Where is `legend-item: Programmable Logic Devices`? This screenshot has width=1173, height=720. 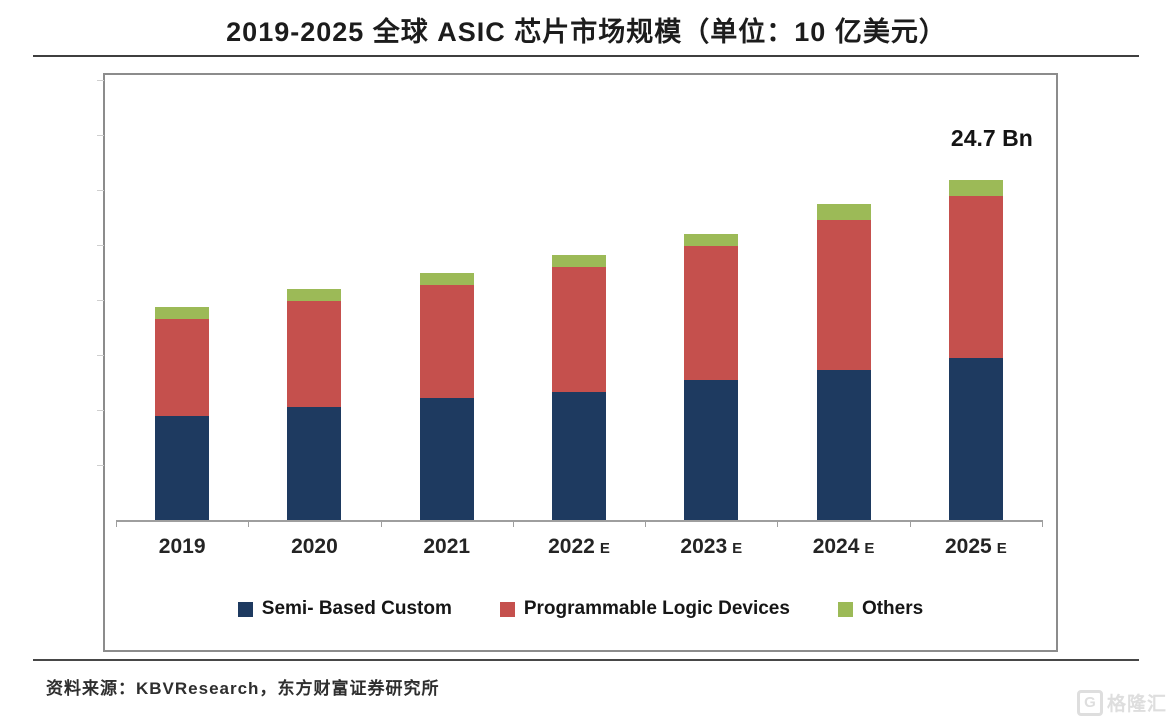
legend-item: Programmable Logic Devices is located at coordinates (644, 609).